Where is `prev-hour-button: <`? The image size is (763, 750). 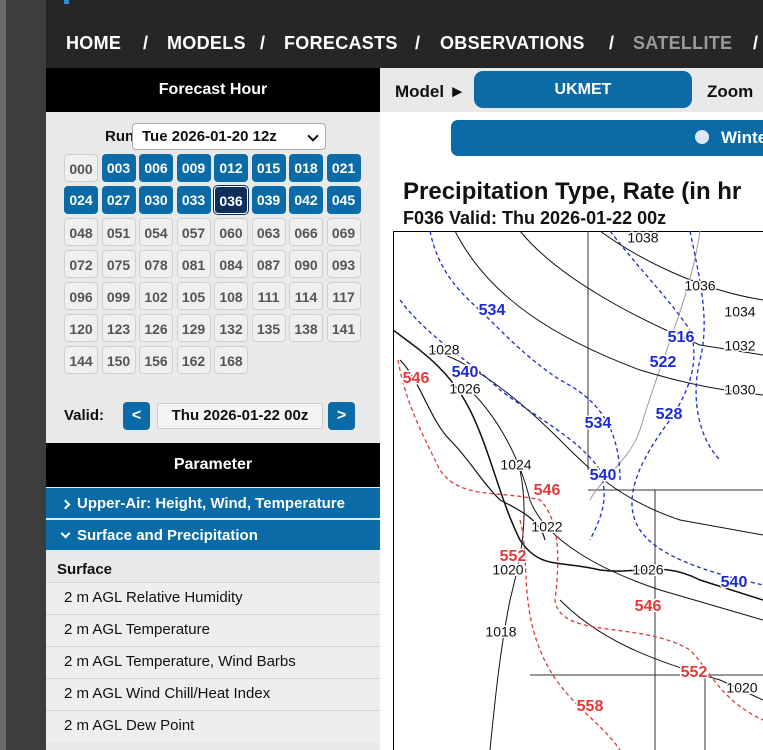
prev-hour-button: < is located at coordinates (136, 416).